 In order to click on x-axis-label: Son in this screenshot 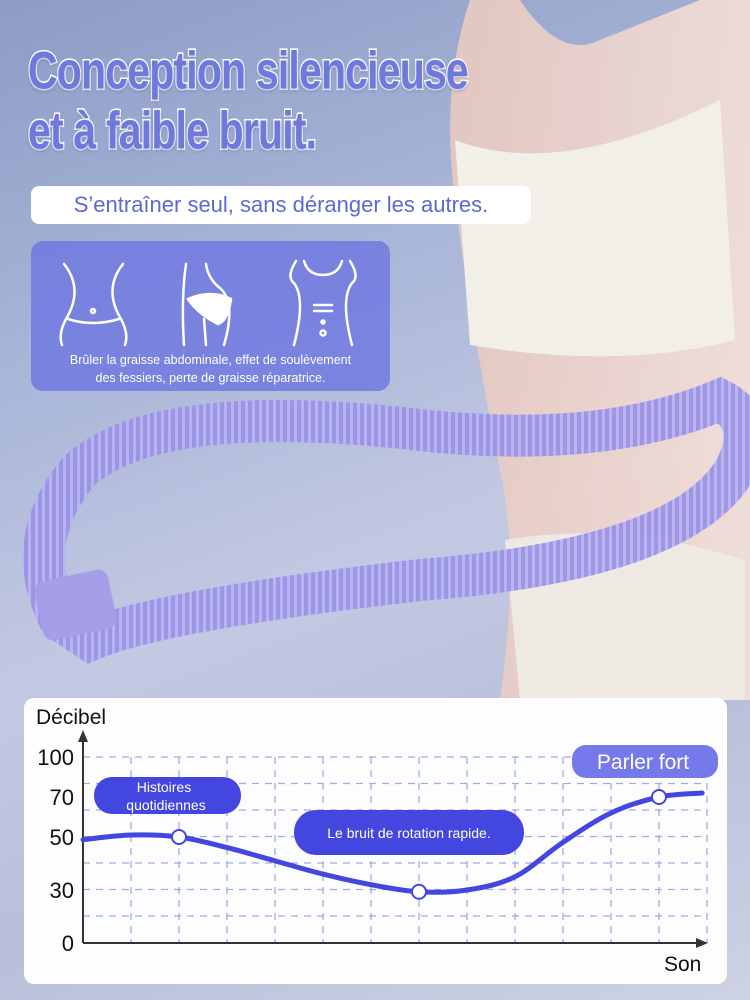, I will do `click(682, 964)`.